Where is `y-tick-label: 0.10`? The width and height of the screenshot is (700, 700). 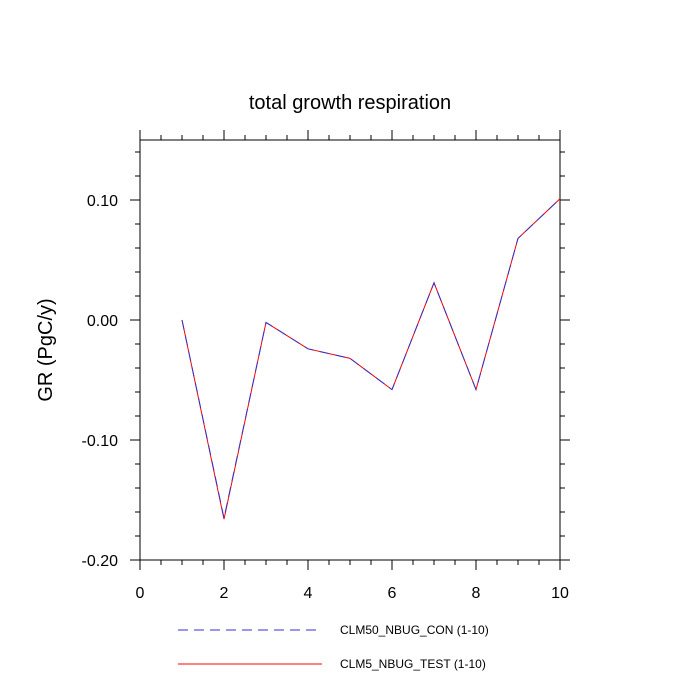 y-tick-label: 0.10 is located at coordinates (102, 201).